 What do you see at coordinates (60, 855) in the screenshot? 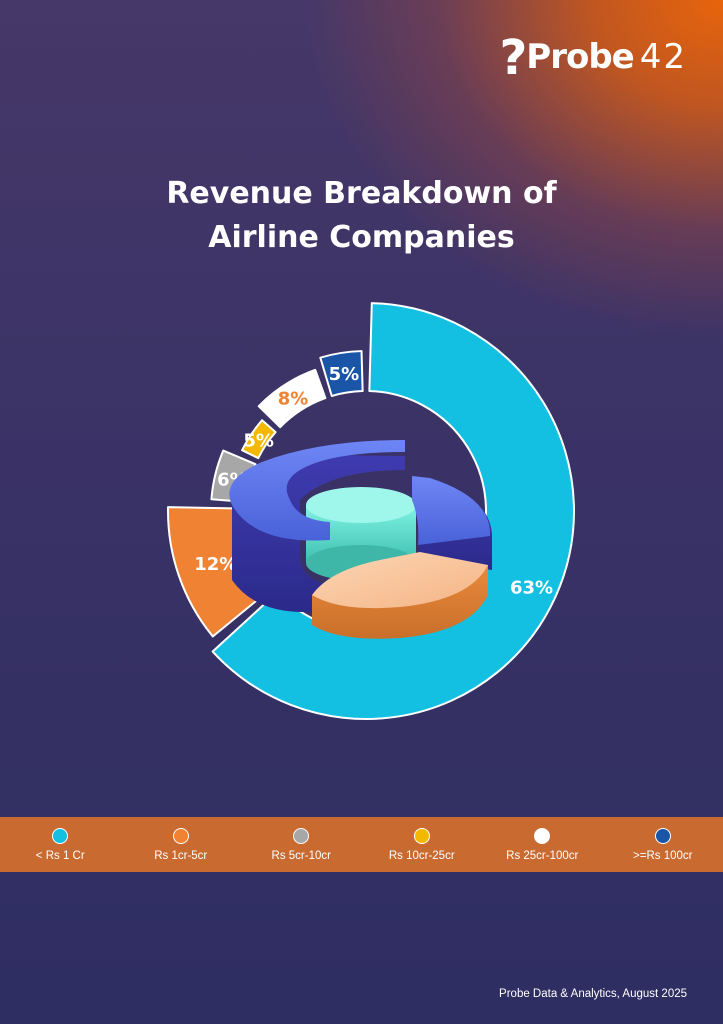
I see `legend-label: < Rs 1 Cr` at bounding box center [60, 855].